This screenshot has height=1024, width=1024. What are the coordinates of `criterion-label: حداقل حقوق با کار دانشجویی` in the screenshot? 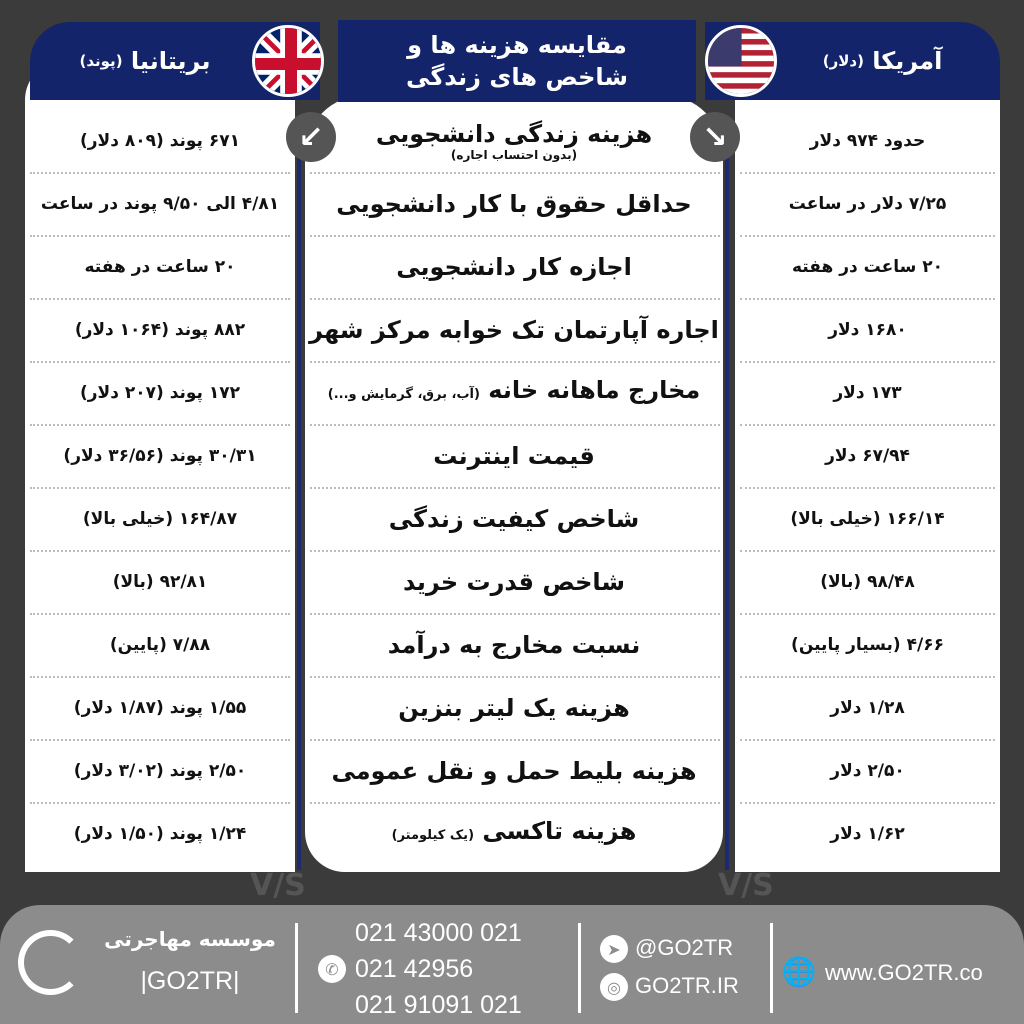 It's located at (514, 203).